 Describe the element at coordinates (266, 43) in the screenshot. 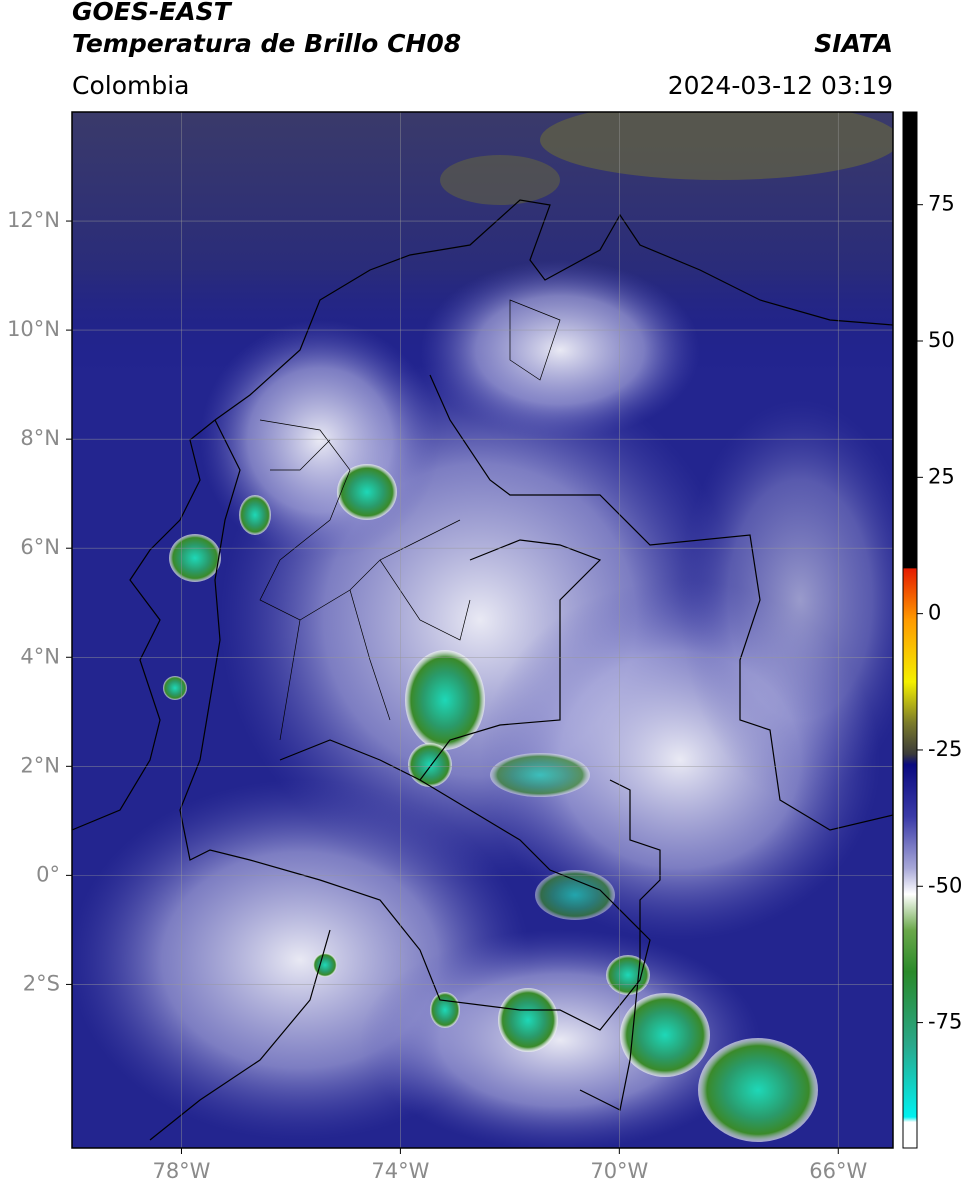

I see `subtitle: Temperatura de Brillo CH08` at that location.